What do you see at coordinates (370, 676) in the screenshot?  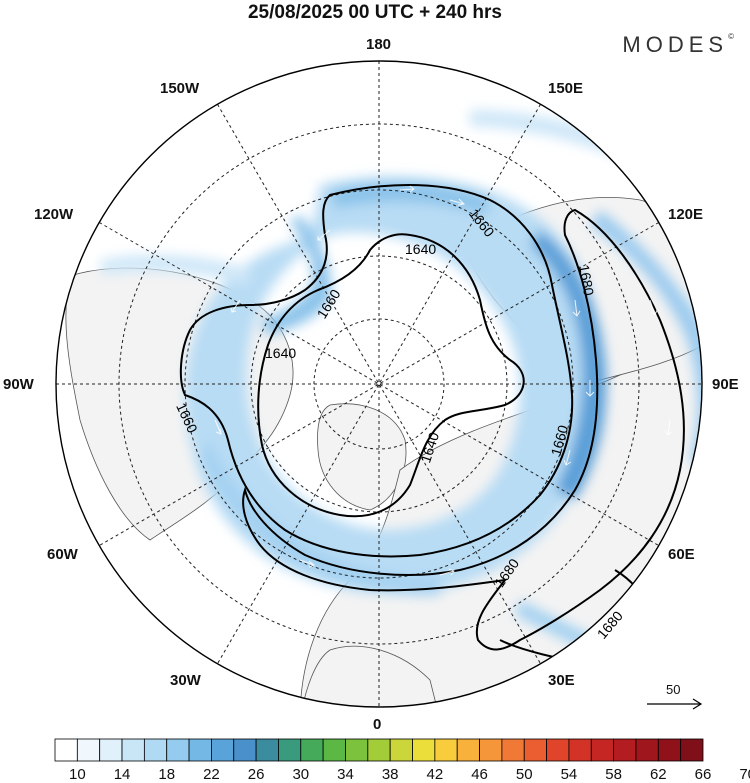 I see `land-africa` at bounding box center [370, 676].